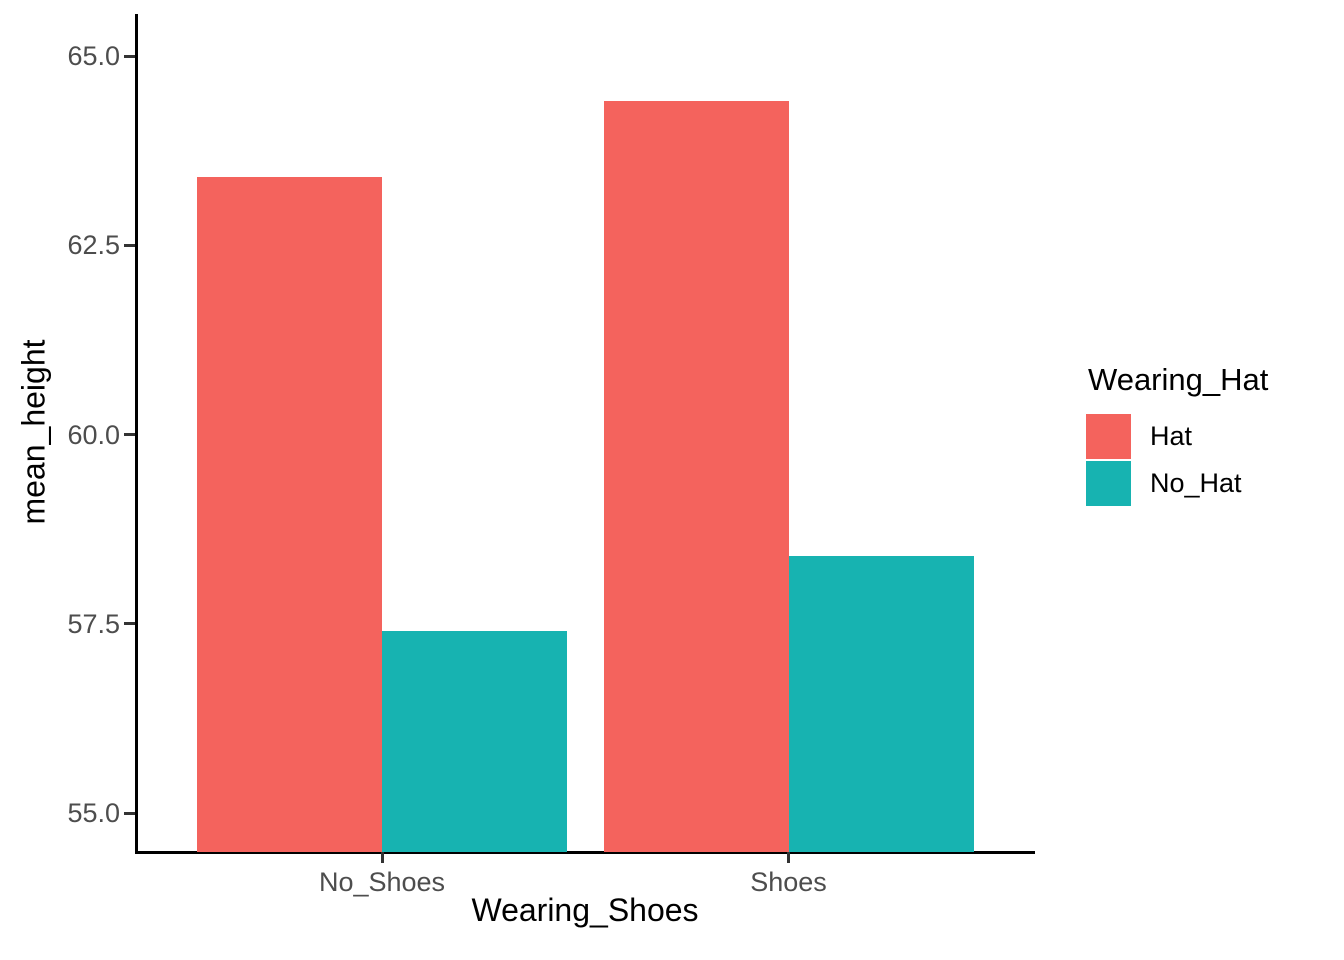 This screenshot has height=960, width=1344. What do you see at coordinates (136, 434) in the screenshot?
I see `y-axis-line` at bounding box center [136, 434].